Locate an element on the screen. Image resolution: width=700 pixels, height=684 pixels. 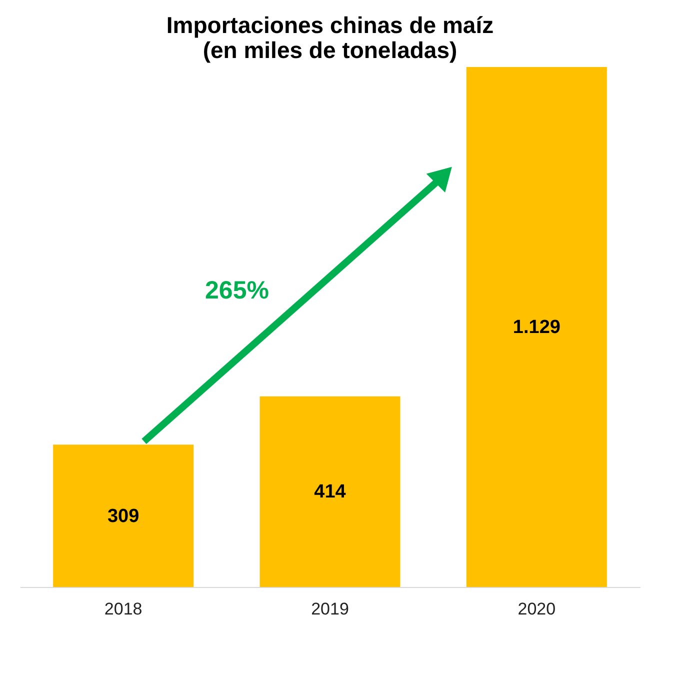
data-label: 414 is located at coordinates (330, 492).